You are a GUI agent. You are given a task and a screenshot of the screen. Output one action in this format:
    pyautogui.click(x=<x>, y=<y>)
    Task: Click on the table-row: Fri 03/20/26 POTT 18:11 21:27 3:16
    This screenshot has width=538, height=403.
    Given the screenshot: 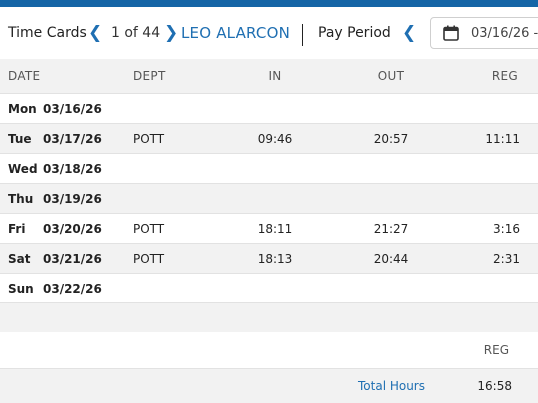 What is the action you would take?
    pyautogui.click(x=269, y=228)
    